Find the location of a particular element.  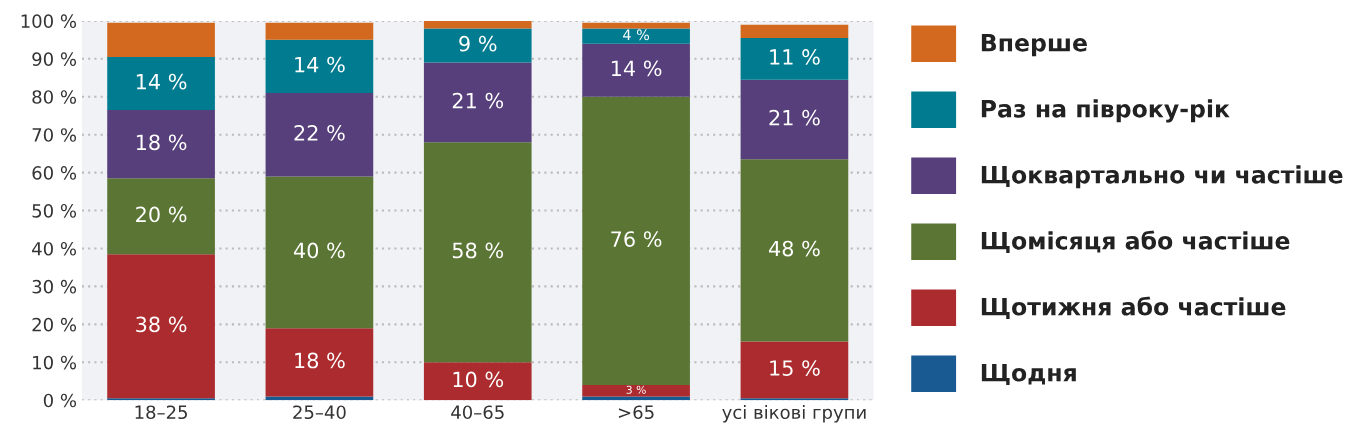

data-label: 4 % is located at coordinates (636, 35).